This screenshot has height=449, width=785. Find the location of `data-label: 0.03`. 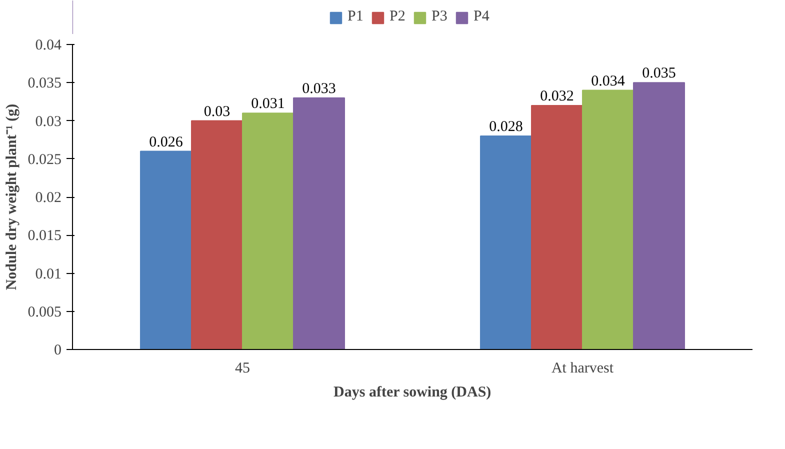

data-label: 0.03 is located at coordinates (217, 112).